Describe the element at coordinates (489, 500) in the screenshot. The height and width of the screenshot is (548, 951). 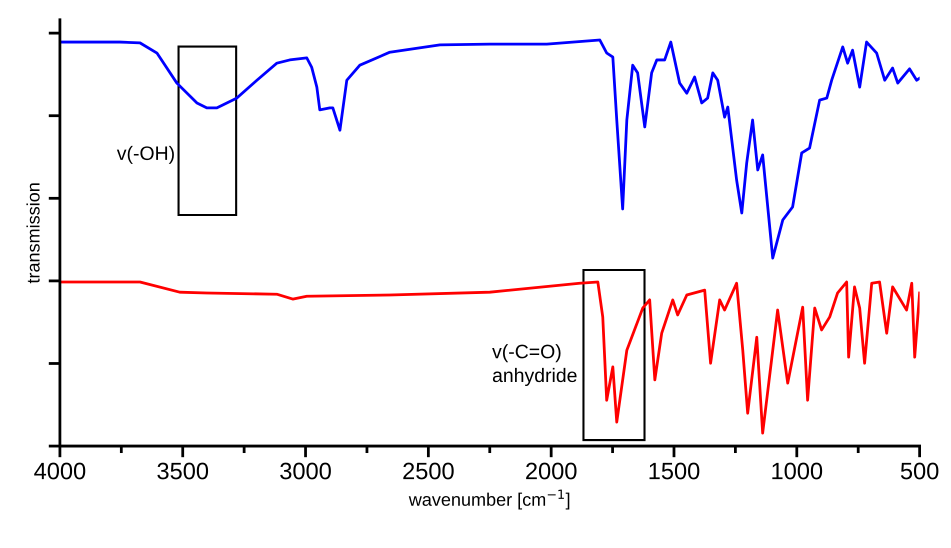
I see `x-axis-title: wavenumber [cm$^{−1}$]` at that location.